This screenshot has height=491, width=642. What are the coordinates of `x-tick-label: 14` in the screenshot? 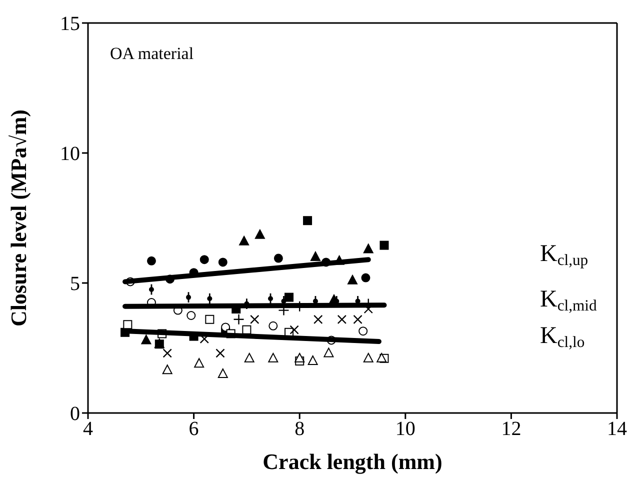 It's located at (617, 429).